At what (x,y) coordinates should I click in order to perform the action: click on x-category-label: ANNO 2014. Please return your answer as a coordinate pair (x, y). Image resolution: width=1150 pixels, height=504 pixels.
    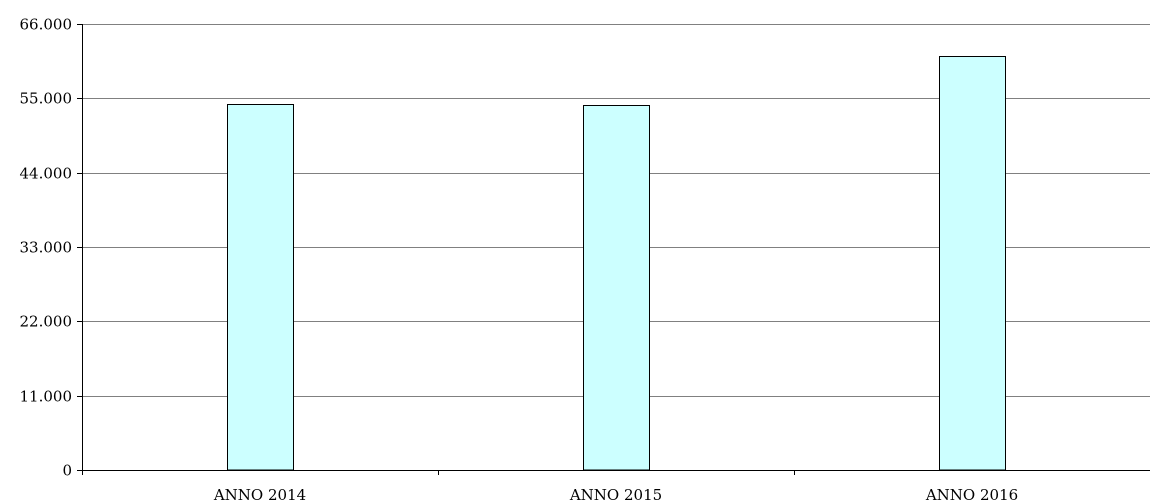
    Looking at the image, I should click on (259, 495).